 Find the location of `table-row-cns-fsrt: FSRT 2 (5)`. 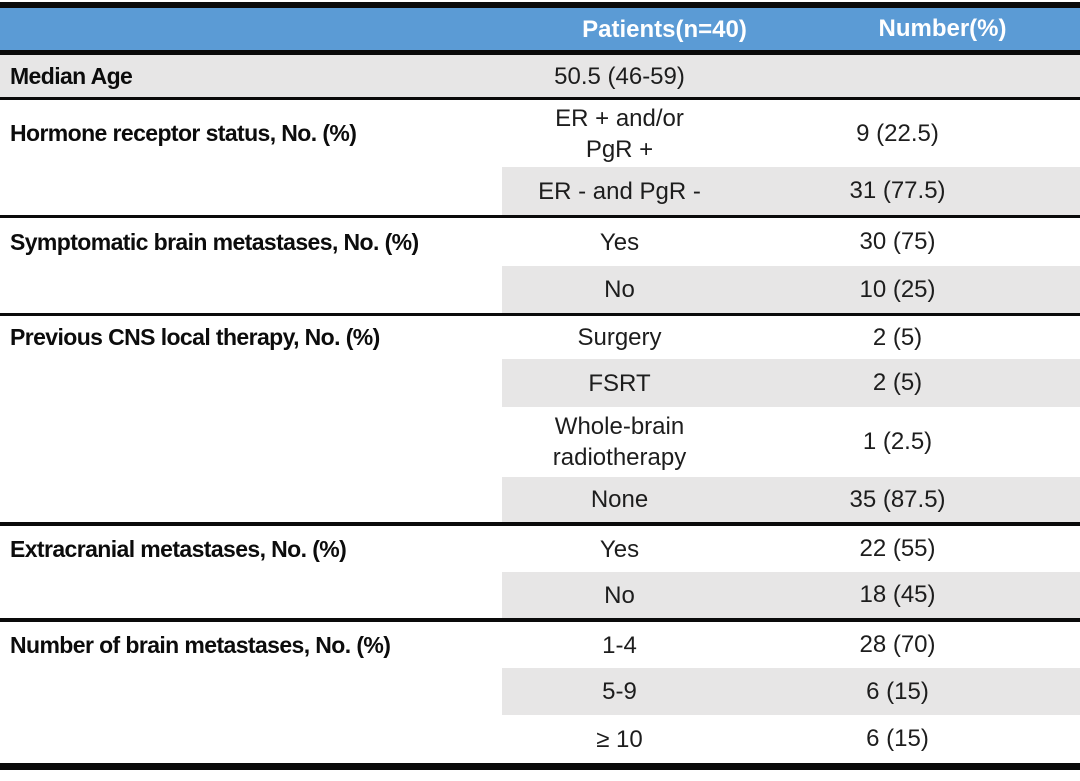

table-row-cns-fsrt: FSRT 2 (5) is located at coordinates (540, 383).